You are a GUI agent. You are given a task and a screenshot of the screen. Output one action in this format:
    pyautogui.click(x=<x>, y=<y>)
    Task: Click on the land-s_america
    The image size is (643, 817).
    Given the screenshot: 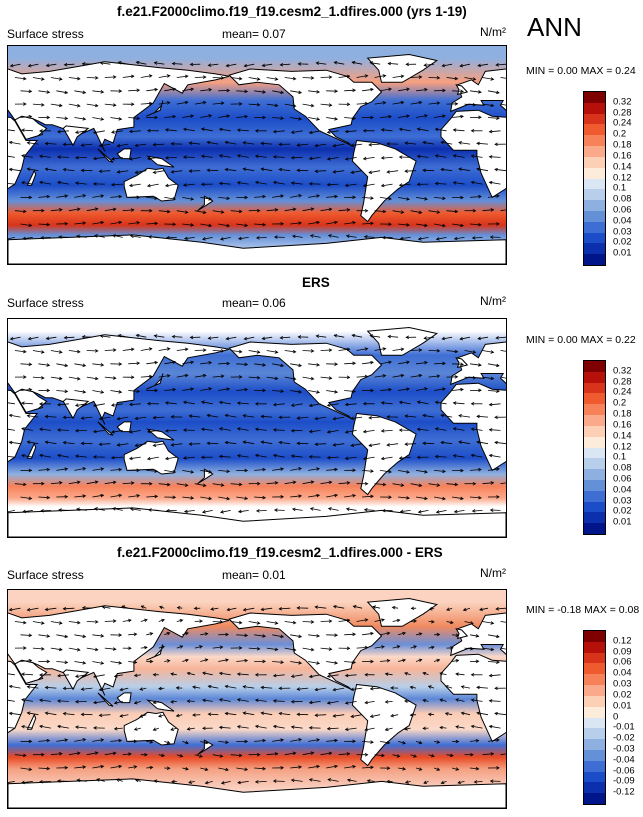 What is the action you would take?
    pyautogui.click(x=384, y=725)
    